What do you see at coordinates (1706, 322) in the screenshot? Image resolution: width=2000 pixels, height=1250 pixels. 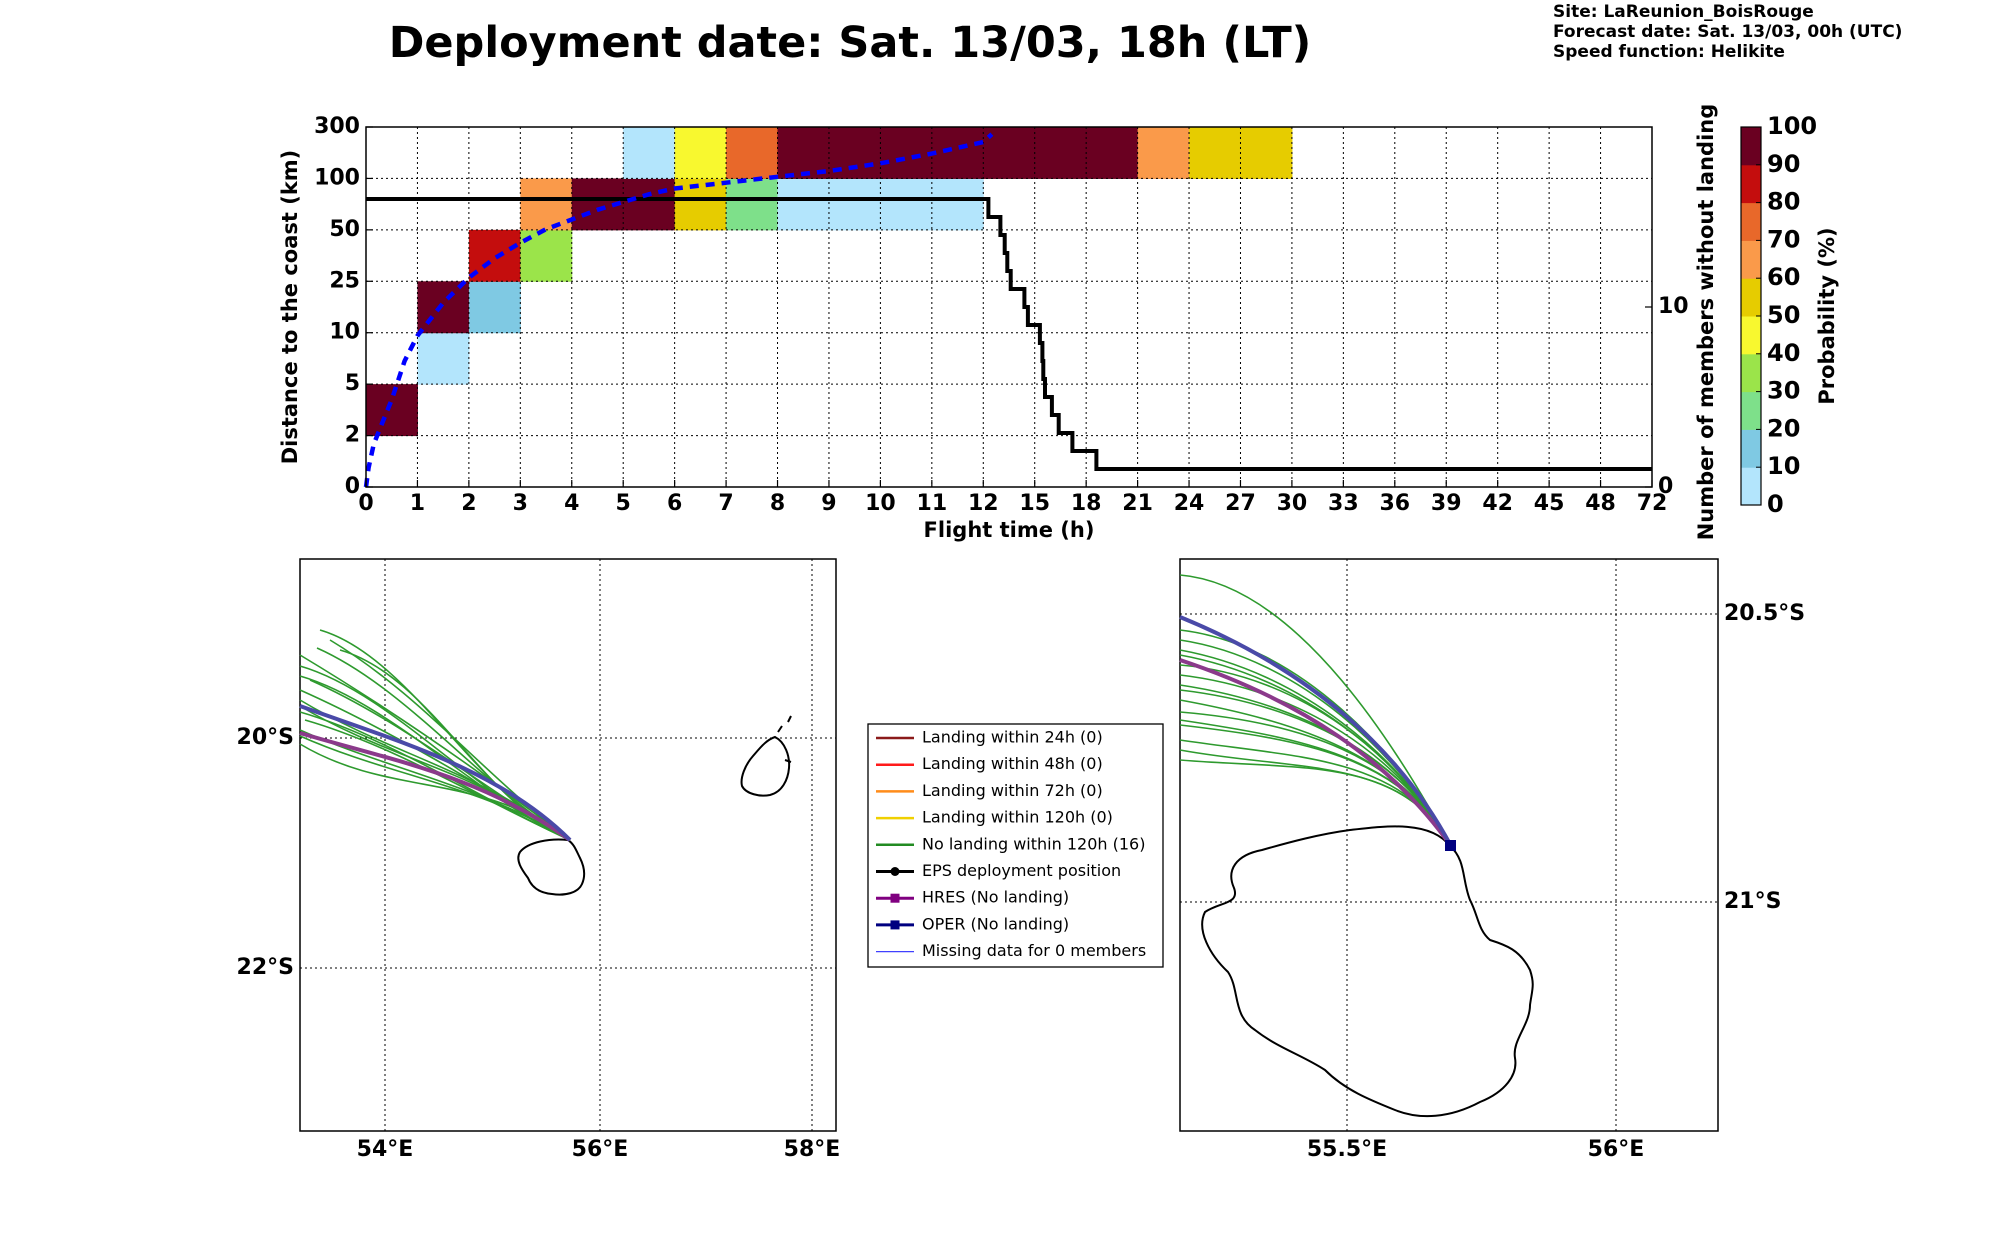 I see `y2-axis-label: Number of members without landing` at bounding box center [1706, 322].